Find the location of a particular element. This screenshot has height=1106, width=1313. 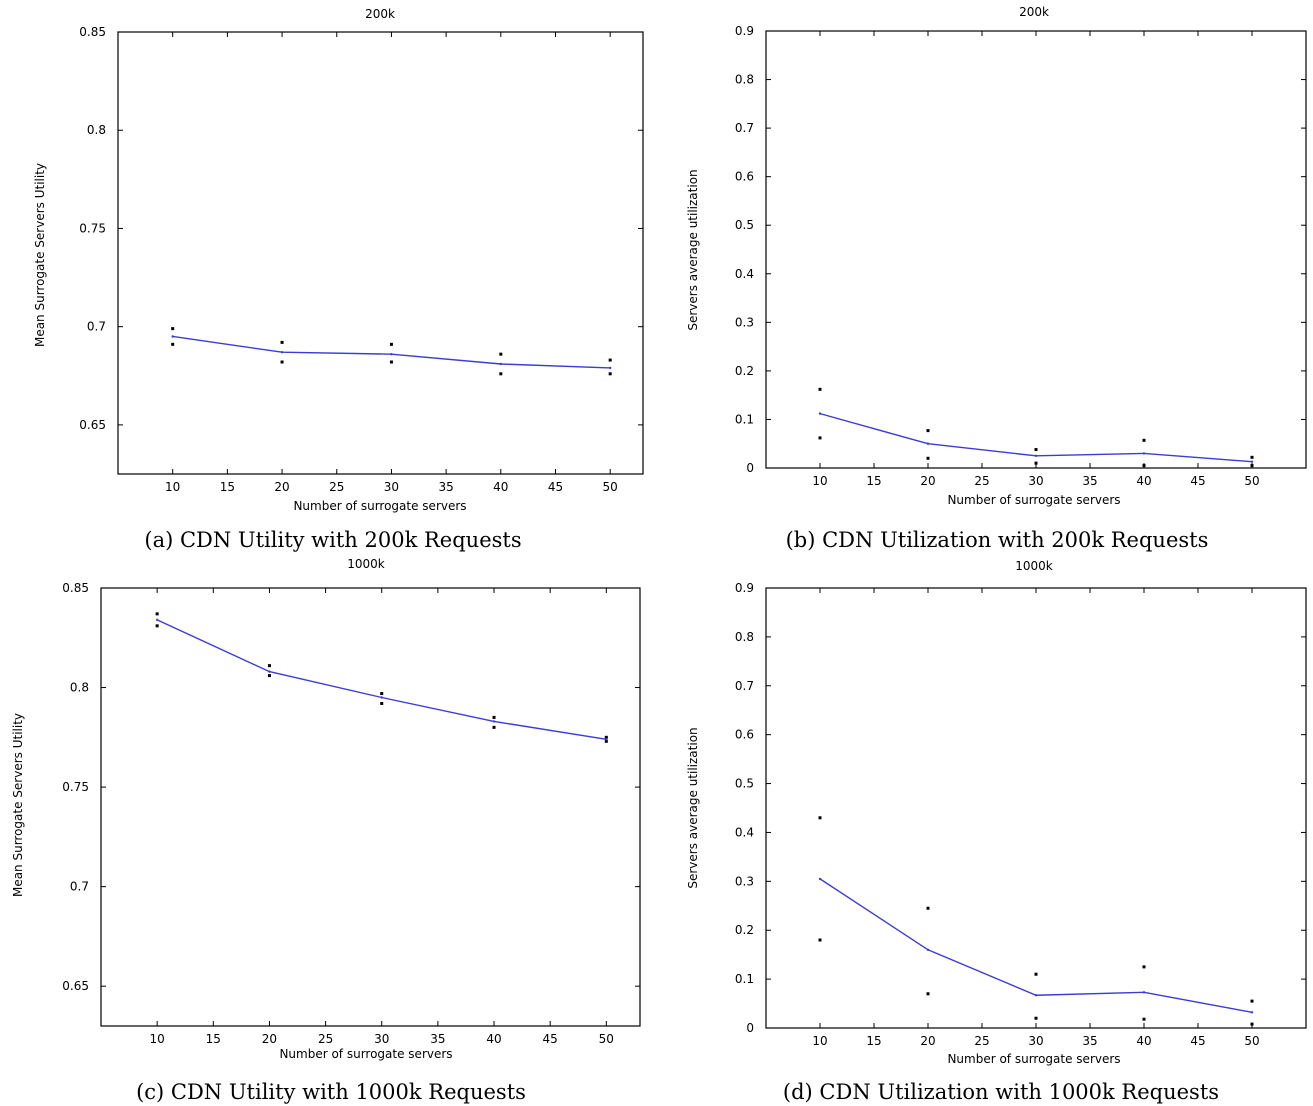

panel-d-title: 1000k is located at coordinates (1034, 566).